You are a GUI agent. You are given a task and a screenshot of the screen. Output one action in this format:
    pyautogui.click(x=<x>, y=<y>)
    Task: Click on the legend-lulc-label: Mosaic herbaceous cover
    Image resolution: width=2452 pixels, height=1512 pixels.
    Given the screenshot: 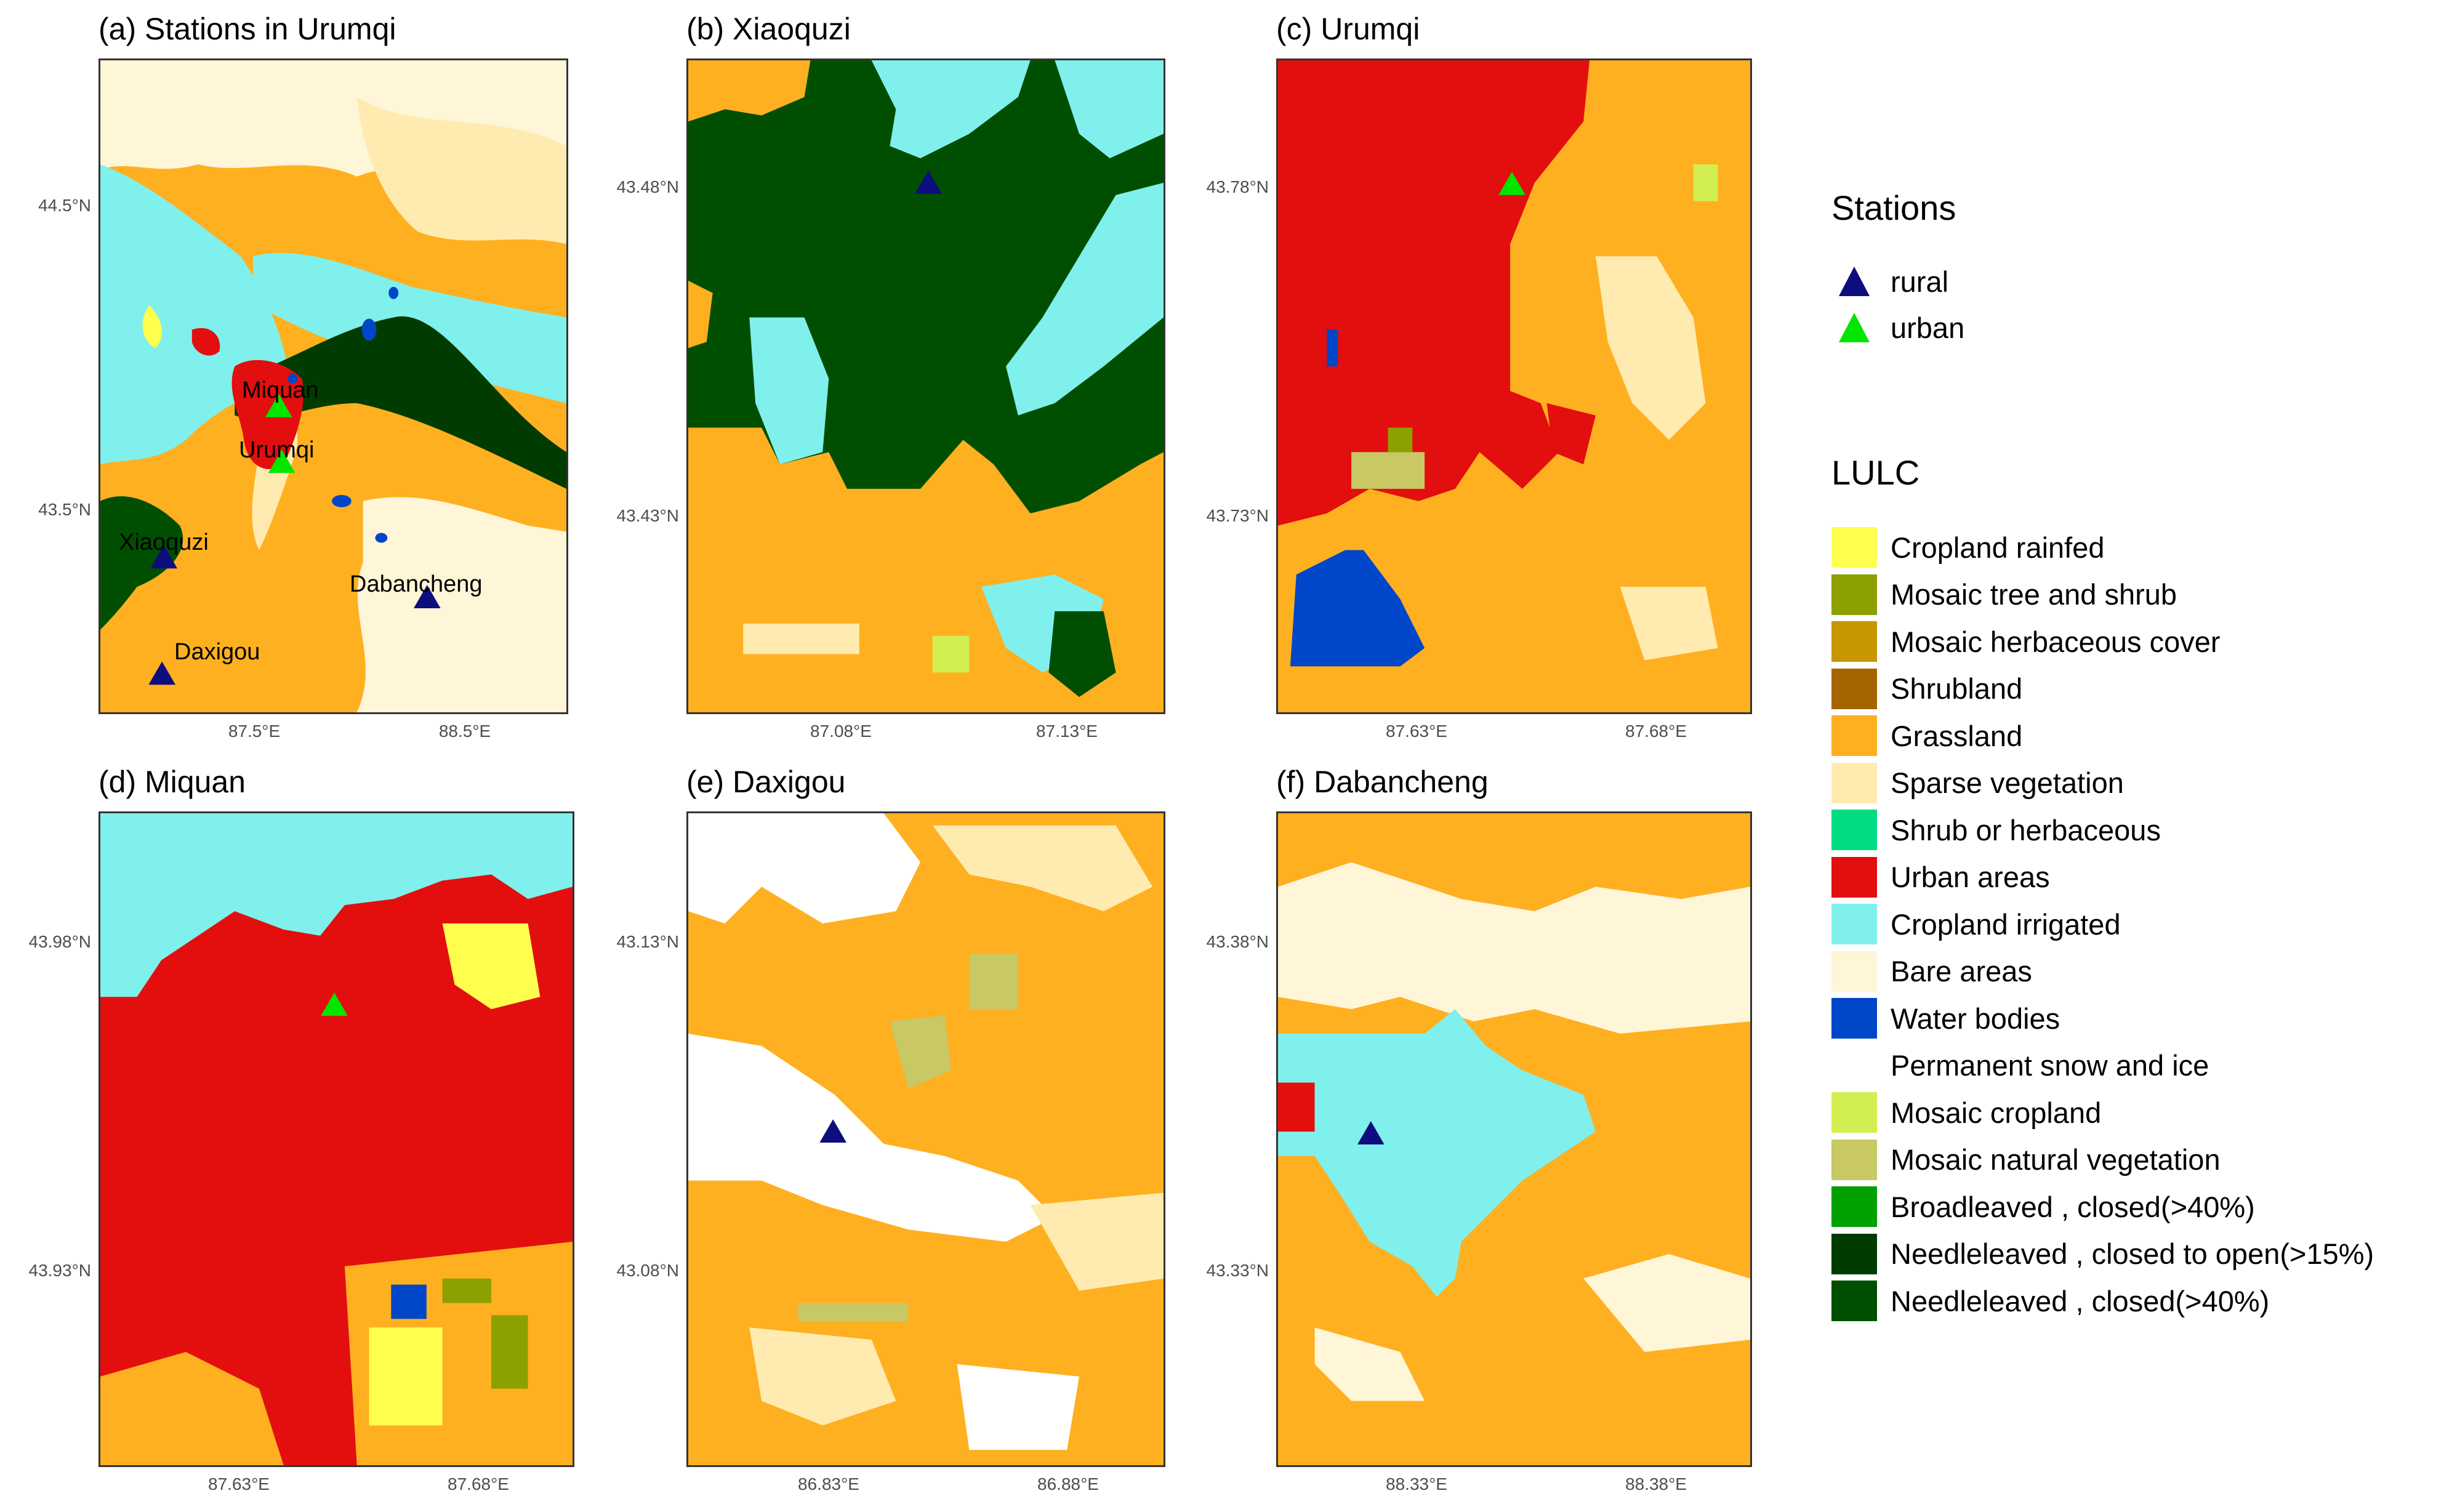 What is the action you would take?
    pyautogui.click(x=2056, y=642)
    